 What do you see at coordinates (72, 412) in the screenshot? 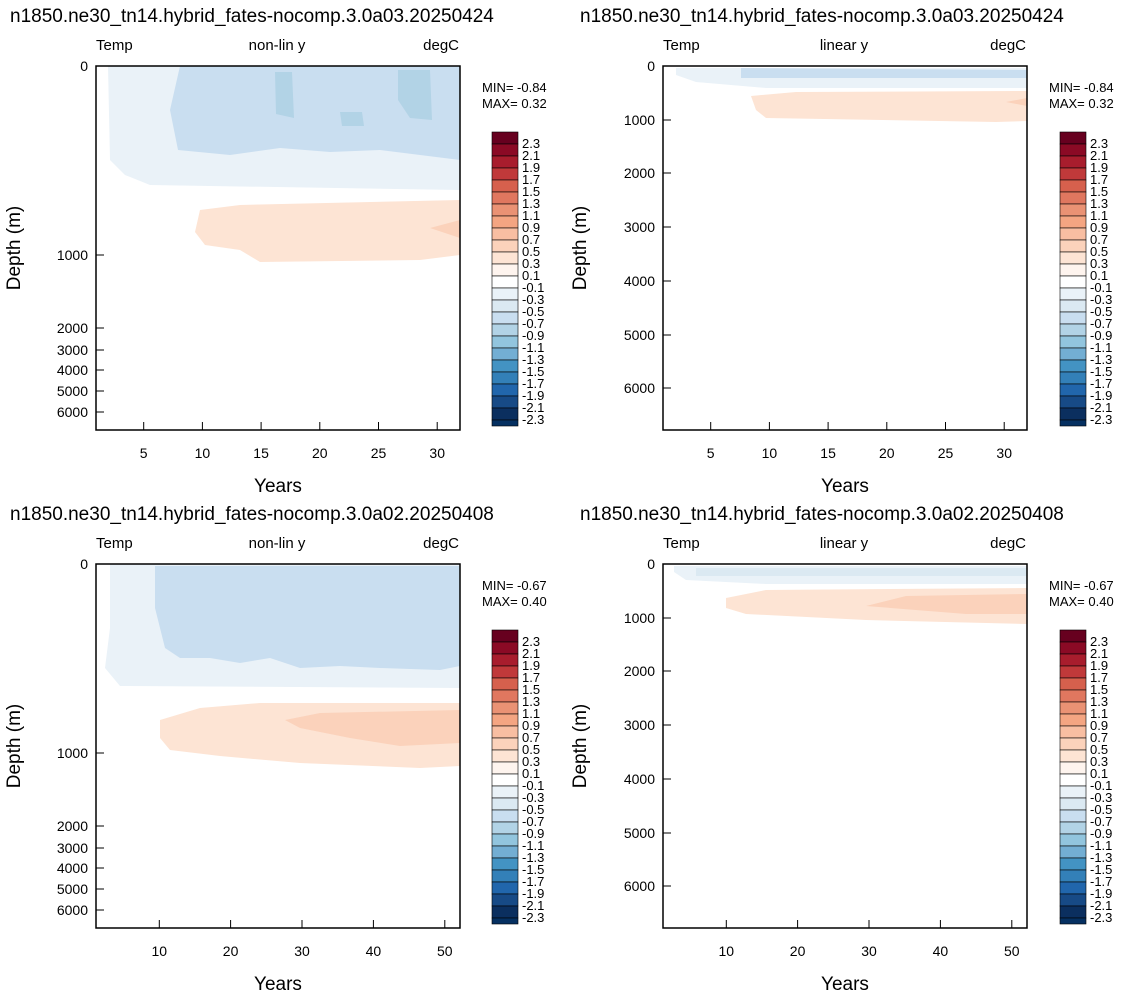
I see `y-tick-label: 6000` at bounding box center [72, 412].